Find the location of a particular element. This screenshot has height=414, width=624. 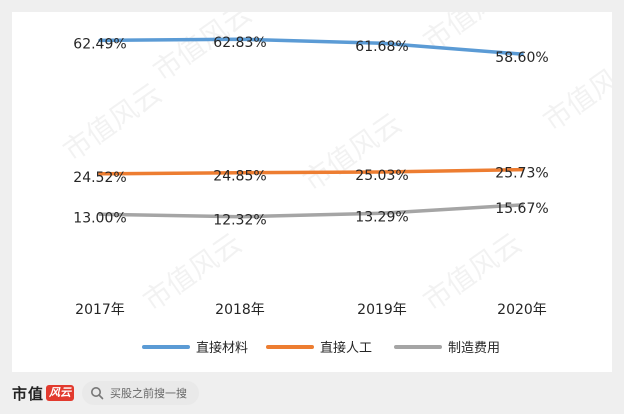

search-placeholder: 买股之前搜一搜 is located at coordinates (149, 393).